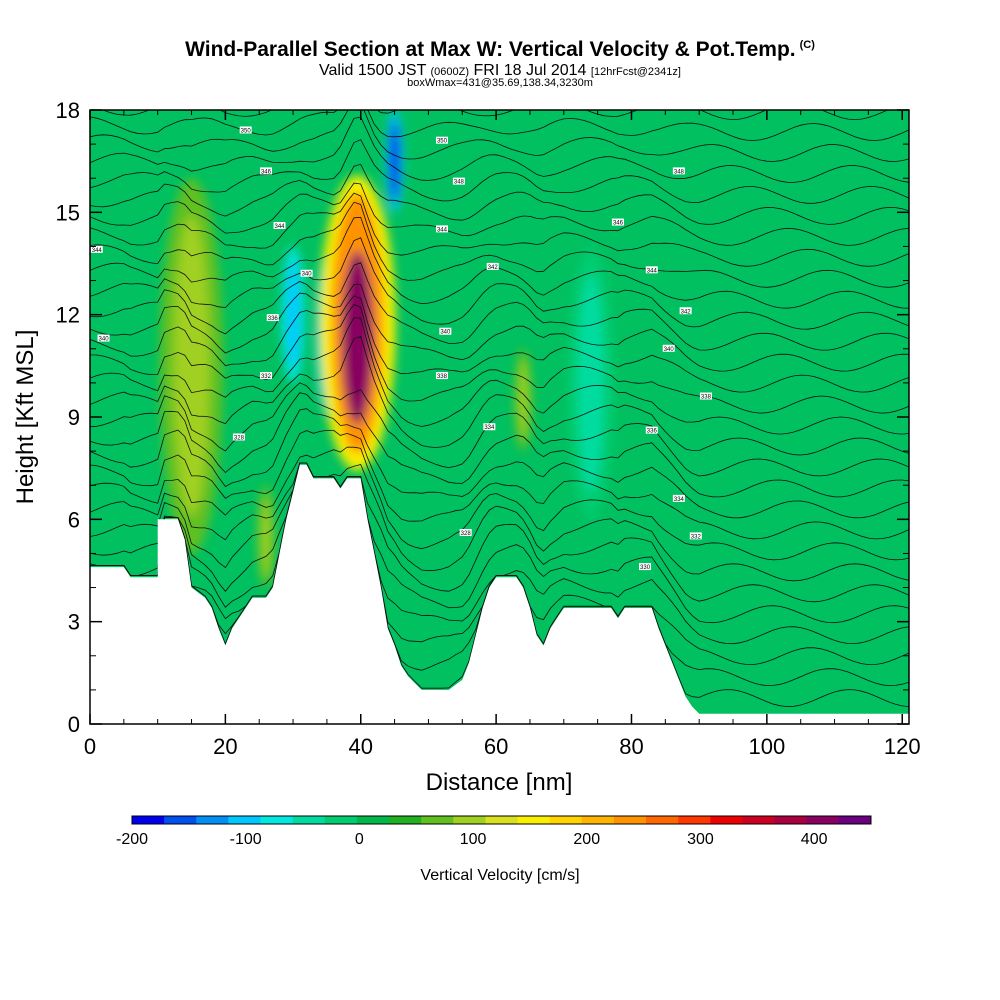  What do you see at coordinates (496, 746) in the screenshot?
I see `x-tick-label-3: 60` at bounding box center [496, 746].